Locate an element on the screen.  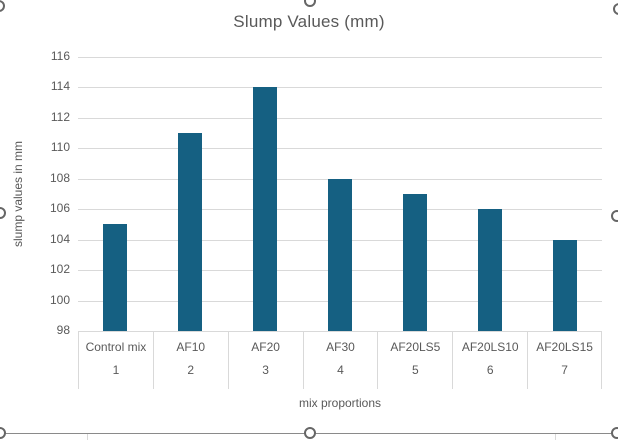
handle-top-right is located at coordinates (615, 9).